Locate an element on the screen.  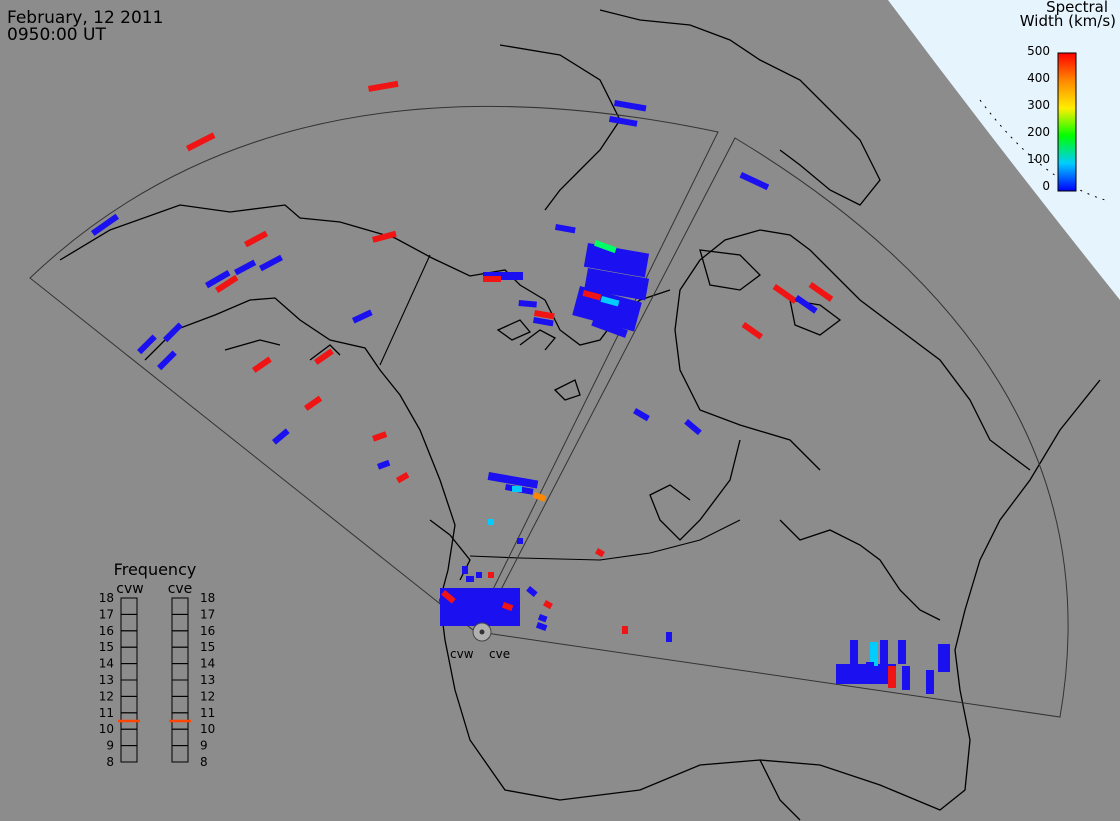
frequency-column-cve is located at coordinates (180, 680).